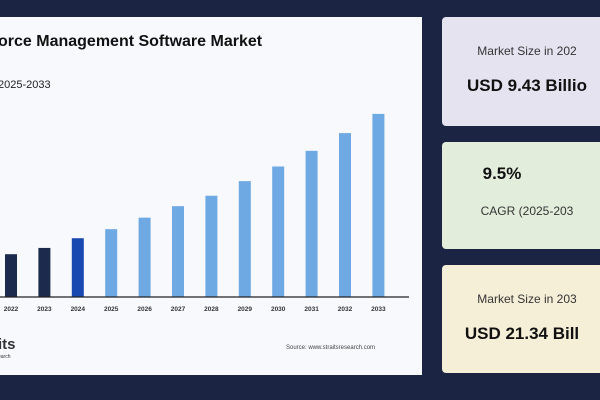 The image size is (600, 400). What do you see at coordinates (278, 309) in the screenshot?
I see `x-tick-label: 2030` at bounding box center [278, 309].